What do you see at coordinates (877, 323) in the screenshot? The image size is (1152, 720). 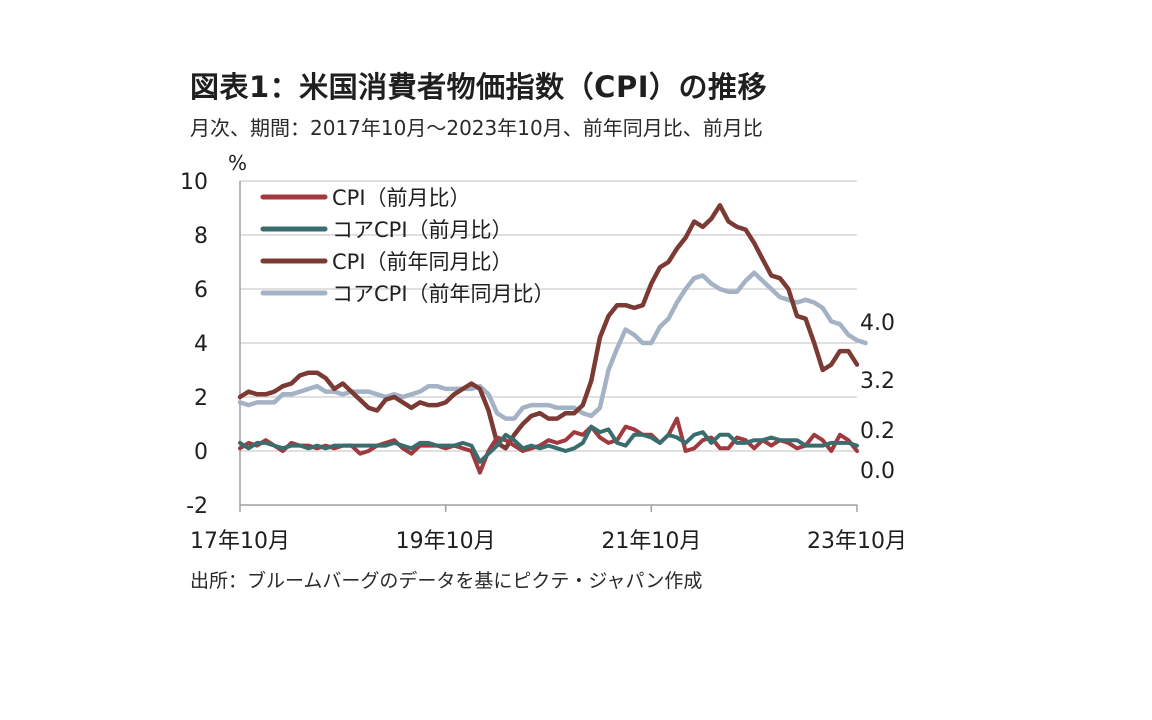 I see `end-value-label: 4.0` at bounding box center [877, 323].